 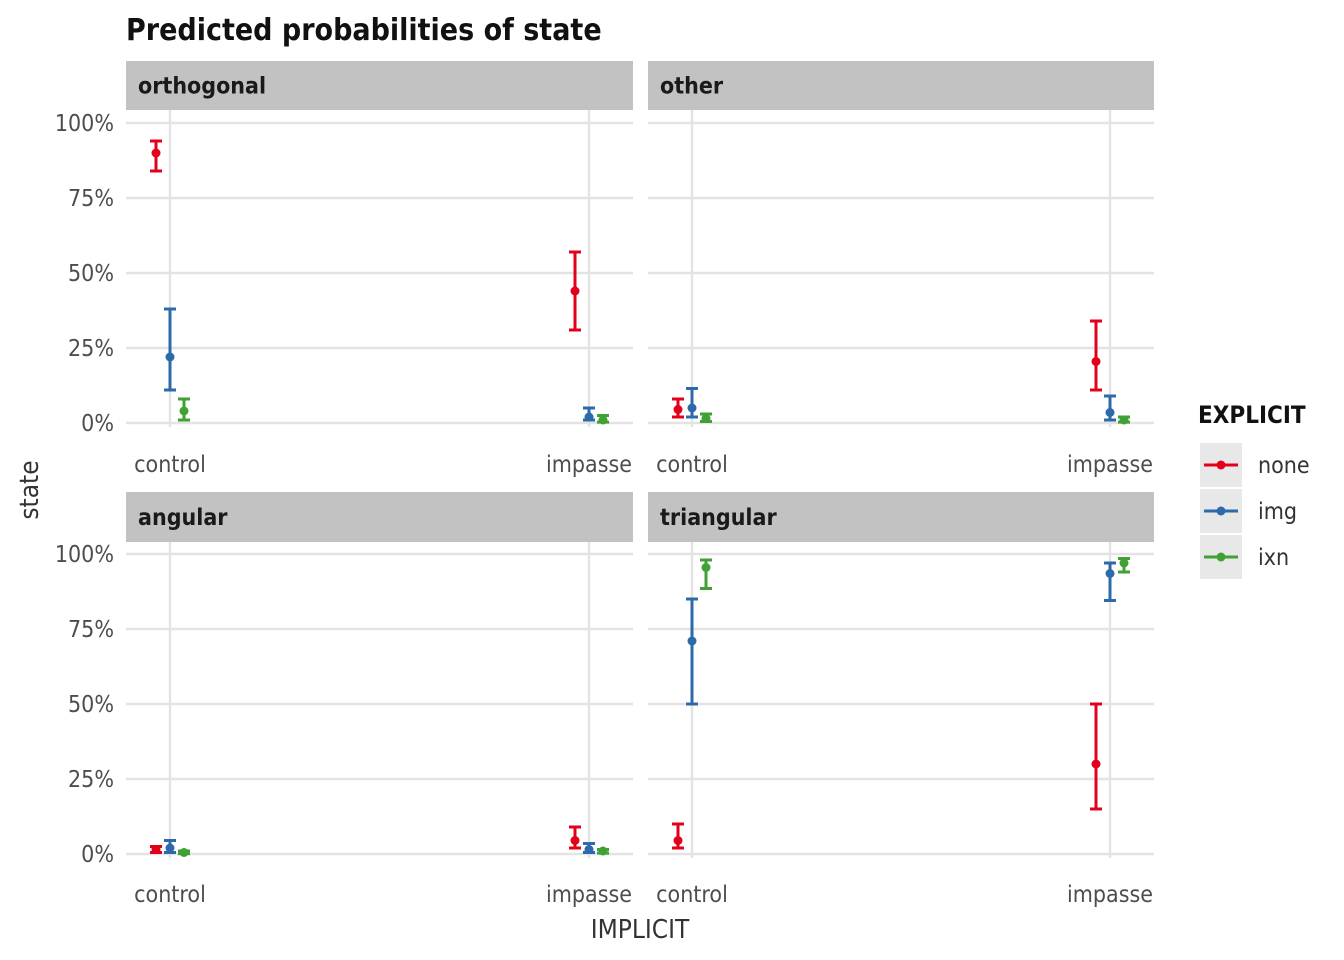 What do you see at coordinates (364, 30) in the screenshot?
I see `chart-title: Predicted probabilities of state` at bounding box center [364, 30].